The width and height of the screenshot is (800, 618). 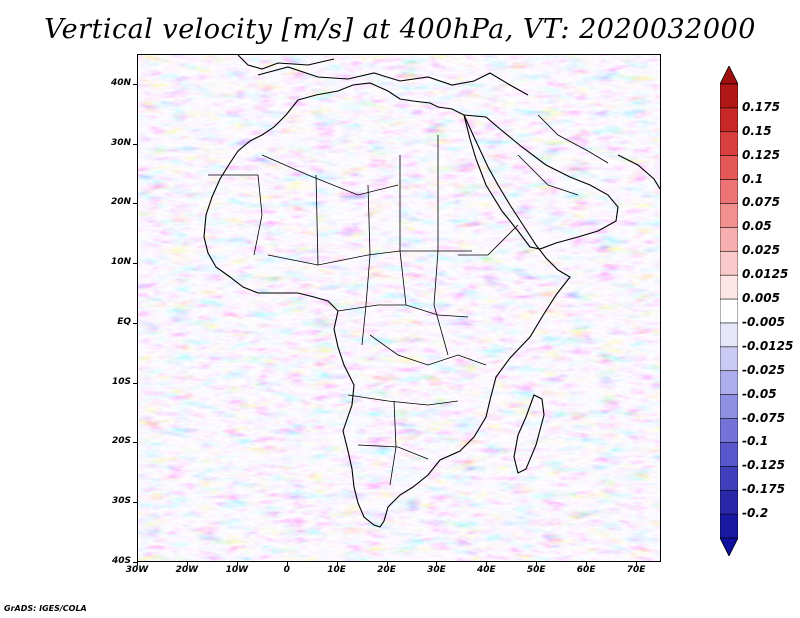 What do you see at coordinates (120, 82) in the screenshot?
I see `lat-tick-label: 40N` at bounding box center [120, 82].